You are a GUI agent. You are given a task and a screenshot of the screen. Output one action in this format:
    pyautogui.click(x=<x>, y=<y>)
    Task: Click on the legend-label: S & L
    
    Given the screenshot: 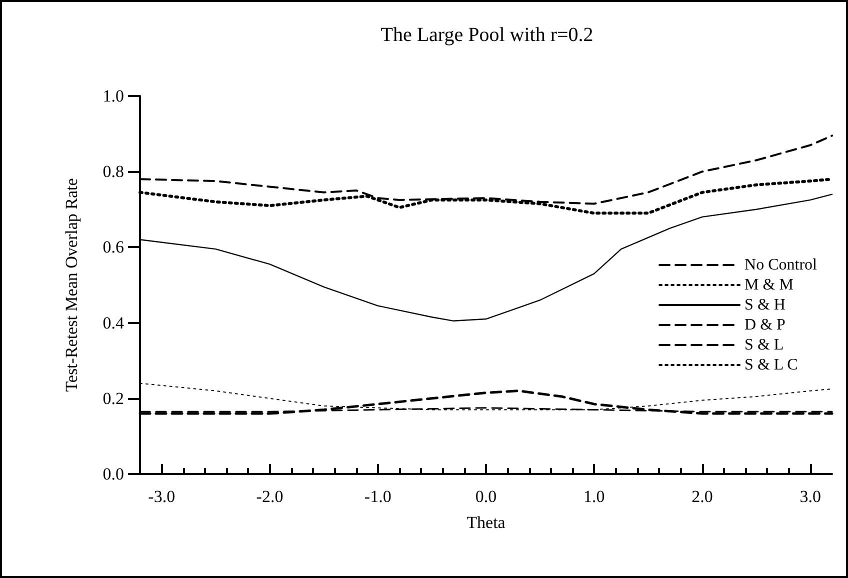 What is the action you would take?
    pyautogui.click(x=764, y=345)
    